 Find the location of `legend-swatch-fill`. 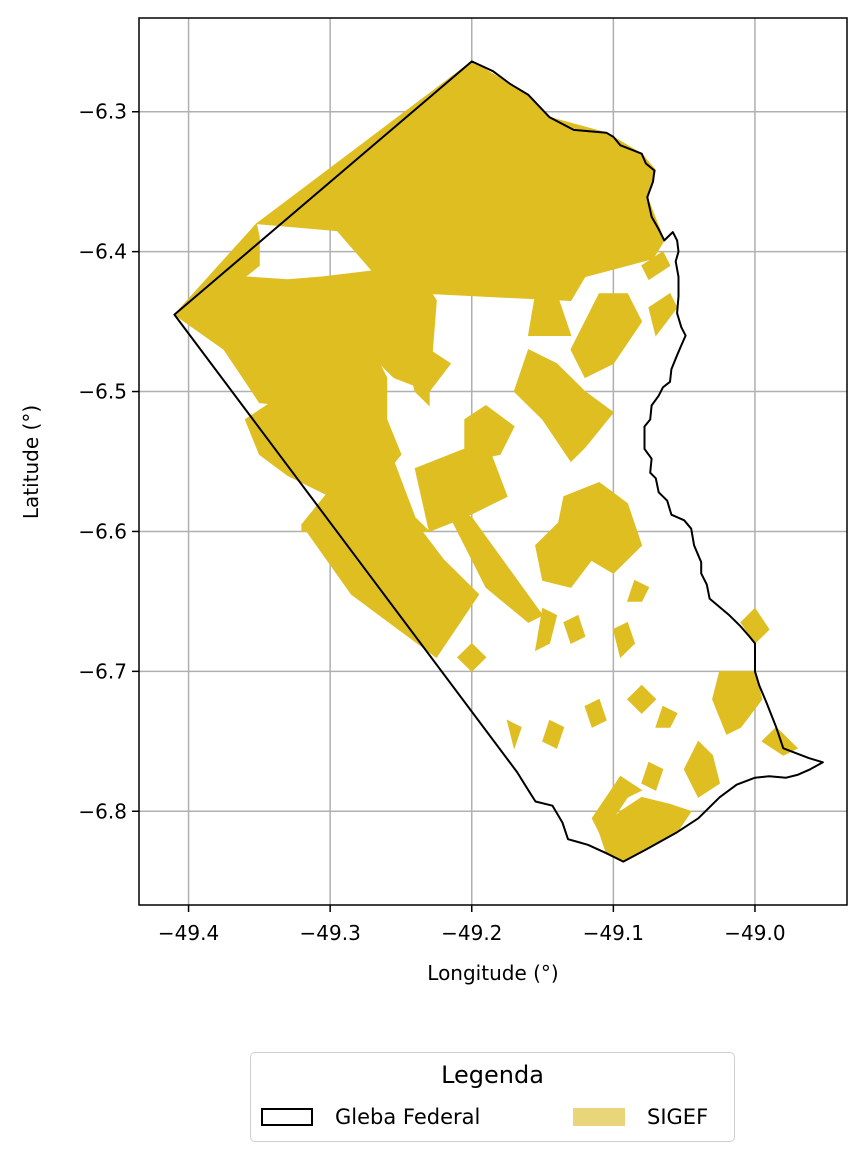

legend-swatch-fill is located at coordinates (599, 1117).